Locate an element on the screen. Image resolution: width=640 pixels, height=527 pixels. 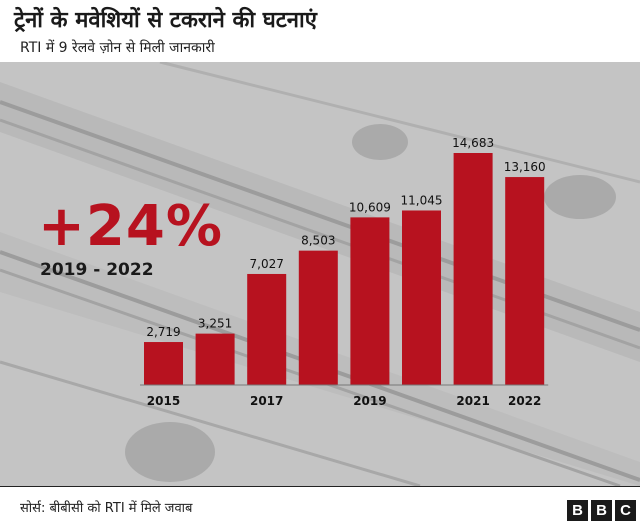
value-label-2020: 11,045 is located at coordinates (422, 200).